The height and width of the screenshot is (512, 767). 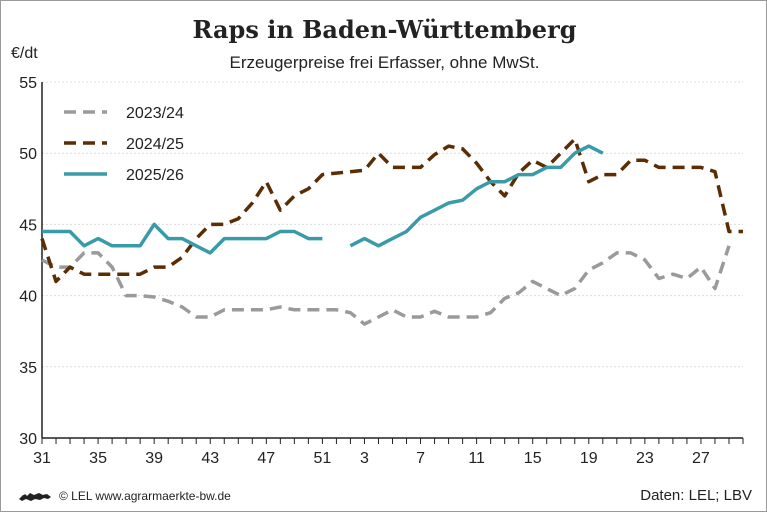 What do you see at coordinates (28, 225) in the screenshot?
I see `y-tick-label-45: 45` at bounding box center [28, 225].